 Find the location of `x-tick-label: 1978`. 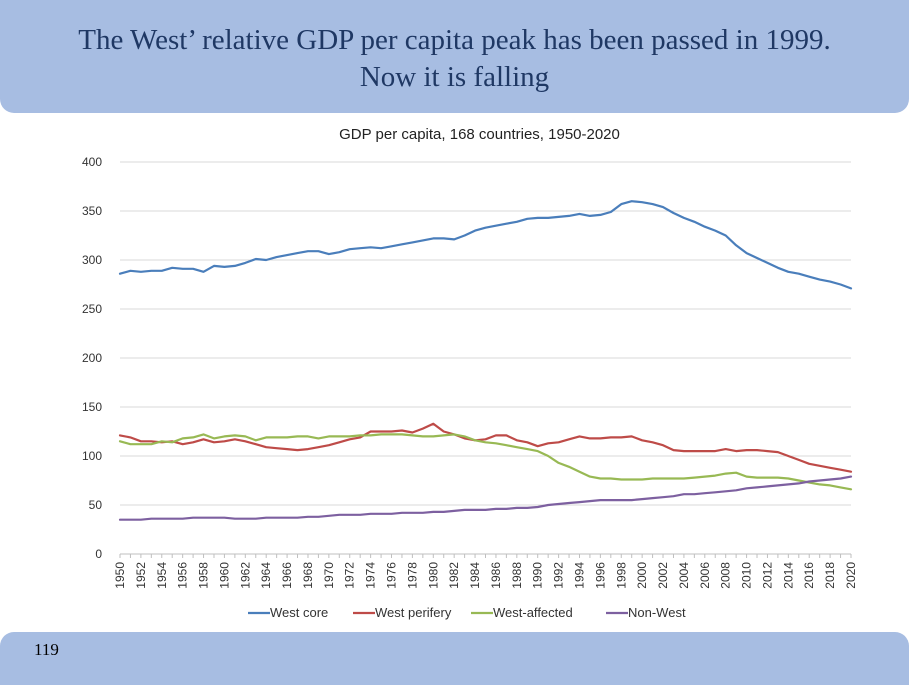

x-tick-label: 1978 is located at coordinates (412, 575).